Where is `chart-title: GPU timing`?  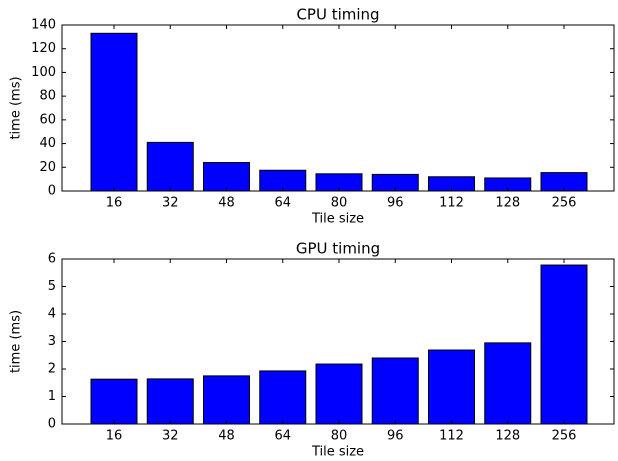 chart-title: GPU timing is located at coordinates (338, 249).